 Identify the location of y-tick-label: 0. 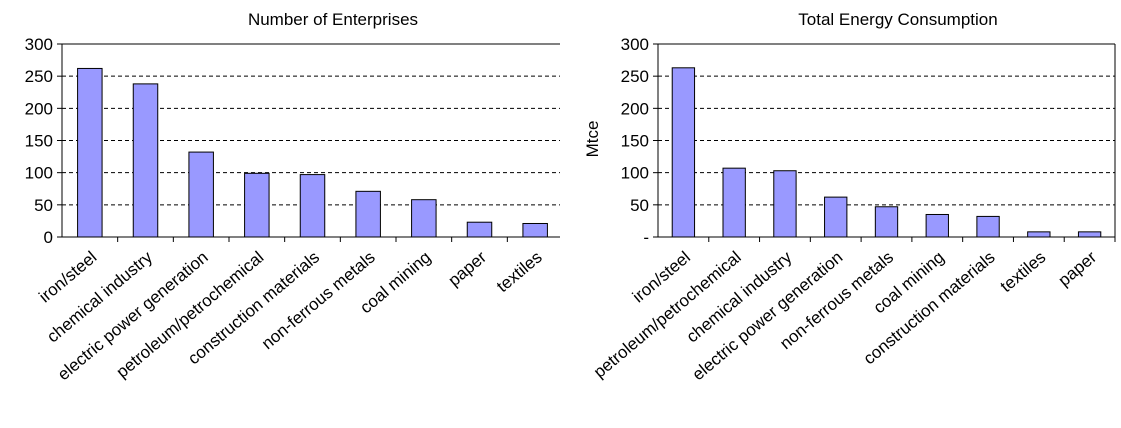
(48, 237).